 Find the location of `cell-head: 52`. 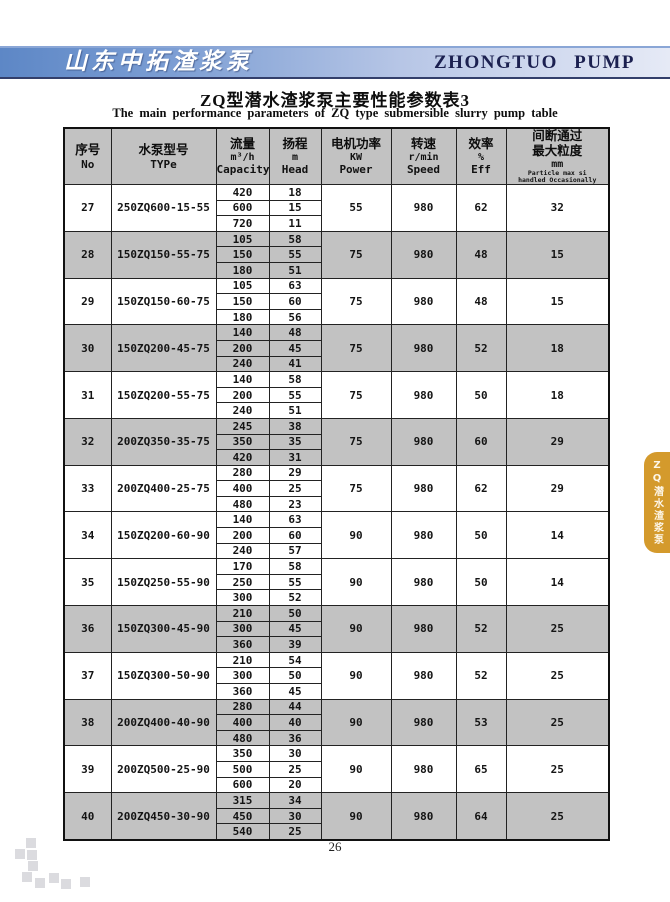

cell-head: 52 is located at coordinates (295, 598).